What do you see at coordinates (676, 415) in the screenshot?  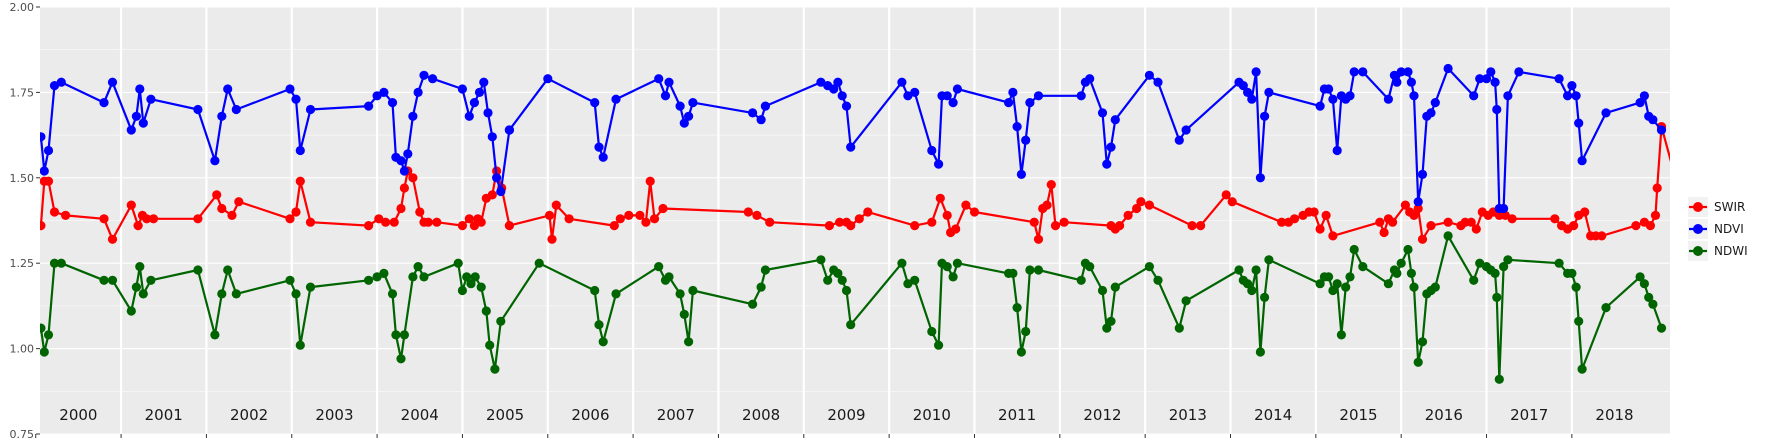 I see `year-label: 2007` at bounding box center [676, 415].